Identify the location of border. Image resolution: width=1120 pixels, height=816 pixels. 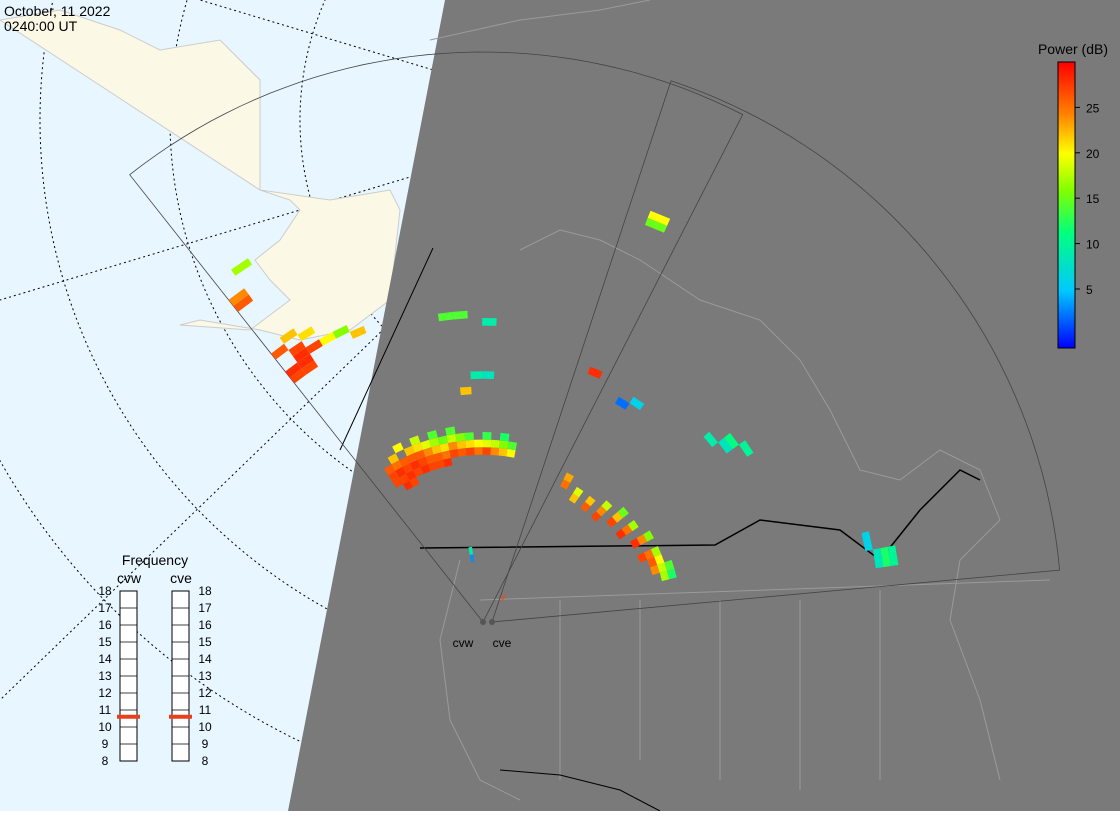
(700, 515).